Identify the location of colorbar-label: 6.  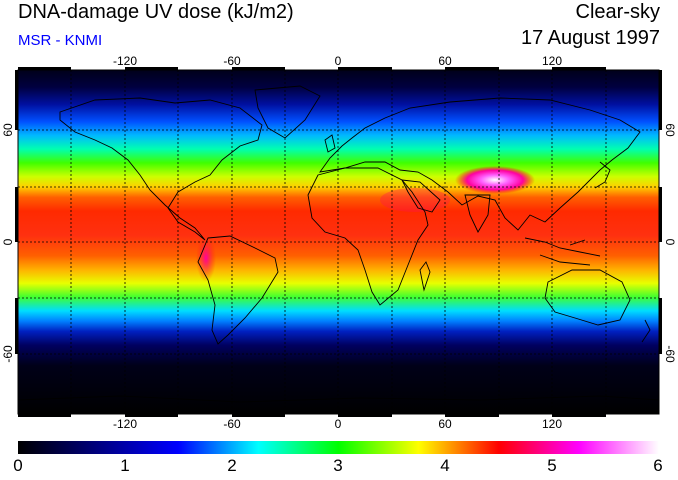
(658, 465).